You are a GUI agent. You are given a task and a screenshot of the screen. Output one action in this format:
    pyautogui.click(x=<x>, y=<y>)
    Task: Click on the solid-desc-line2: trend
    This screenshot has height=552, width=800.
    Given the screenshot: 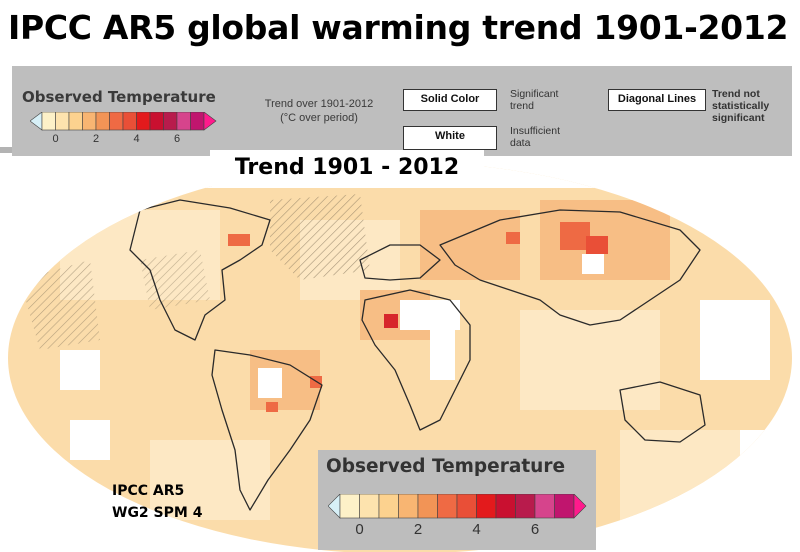 What is the action you would take?
    pyautogui.click(x=522, y=106)
    